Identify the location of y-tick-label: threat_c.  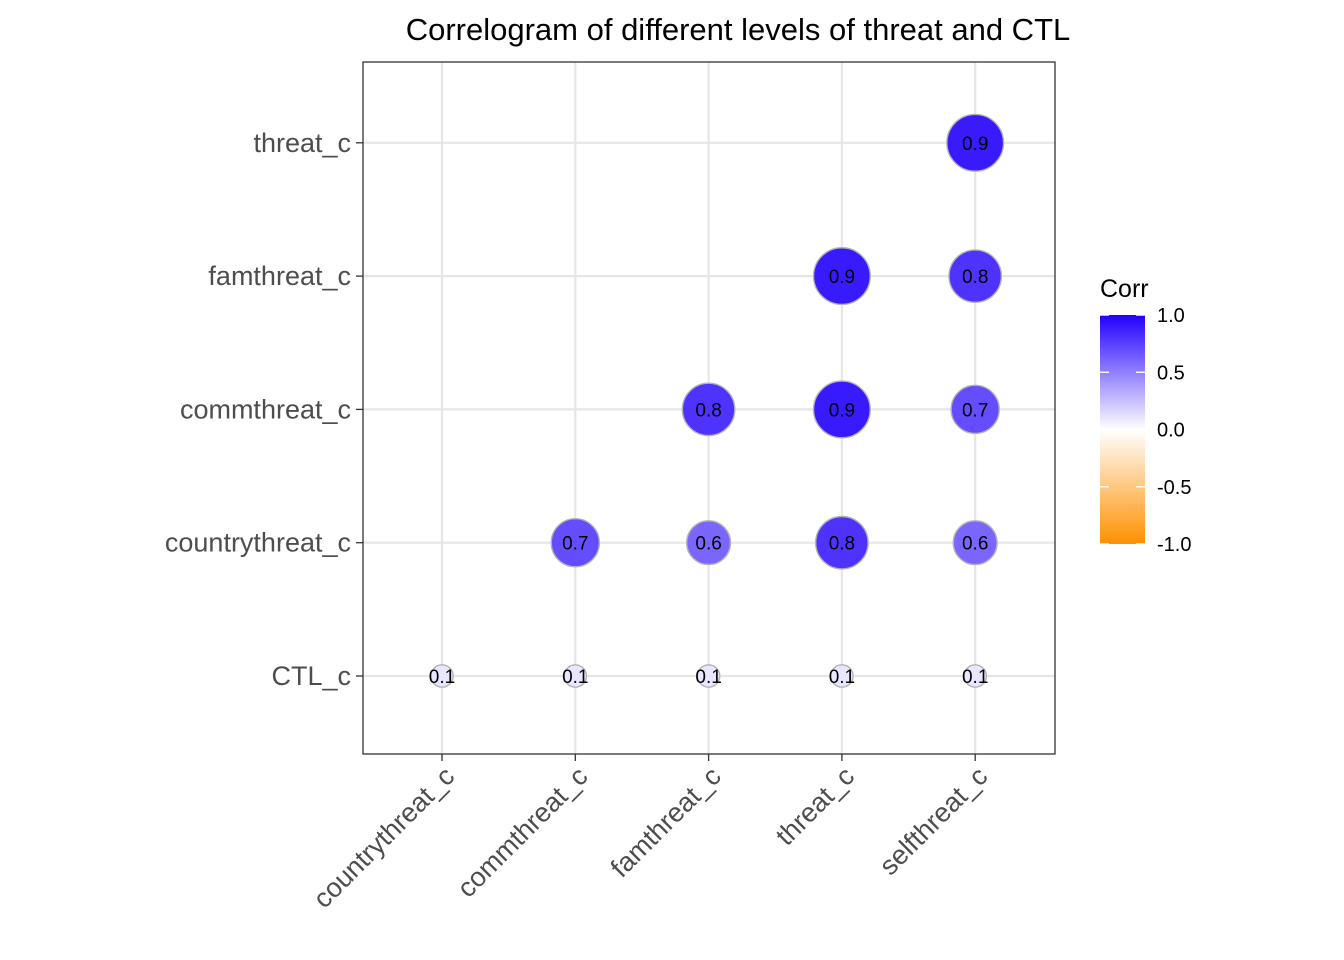
(302, 143).